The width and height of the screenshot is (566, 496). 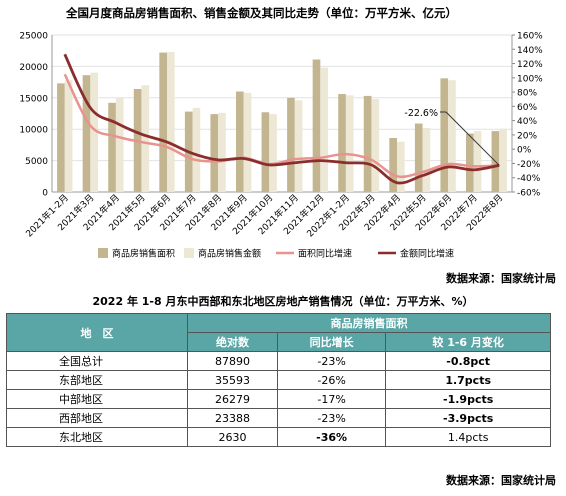 What do you see at coordinates (232, 399) in the screenshot?
I see `abs-cell: 26279` at bounding box center [232, 399].